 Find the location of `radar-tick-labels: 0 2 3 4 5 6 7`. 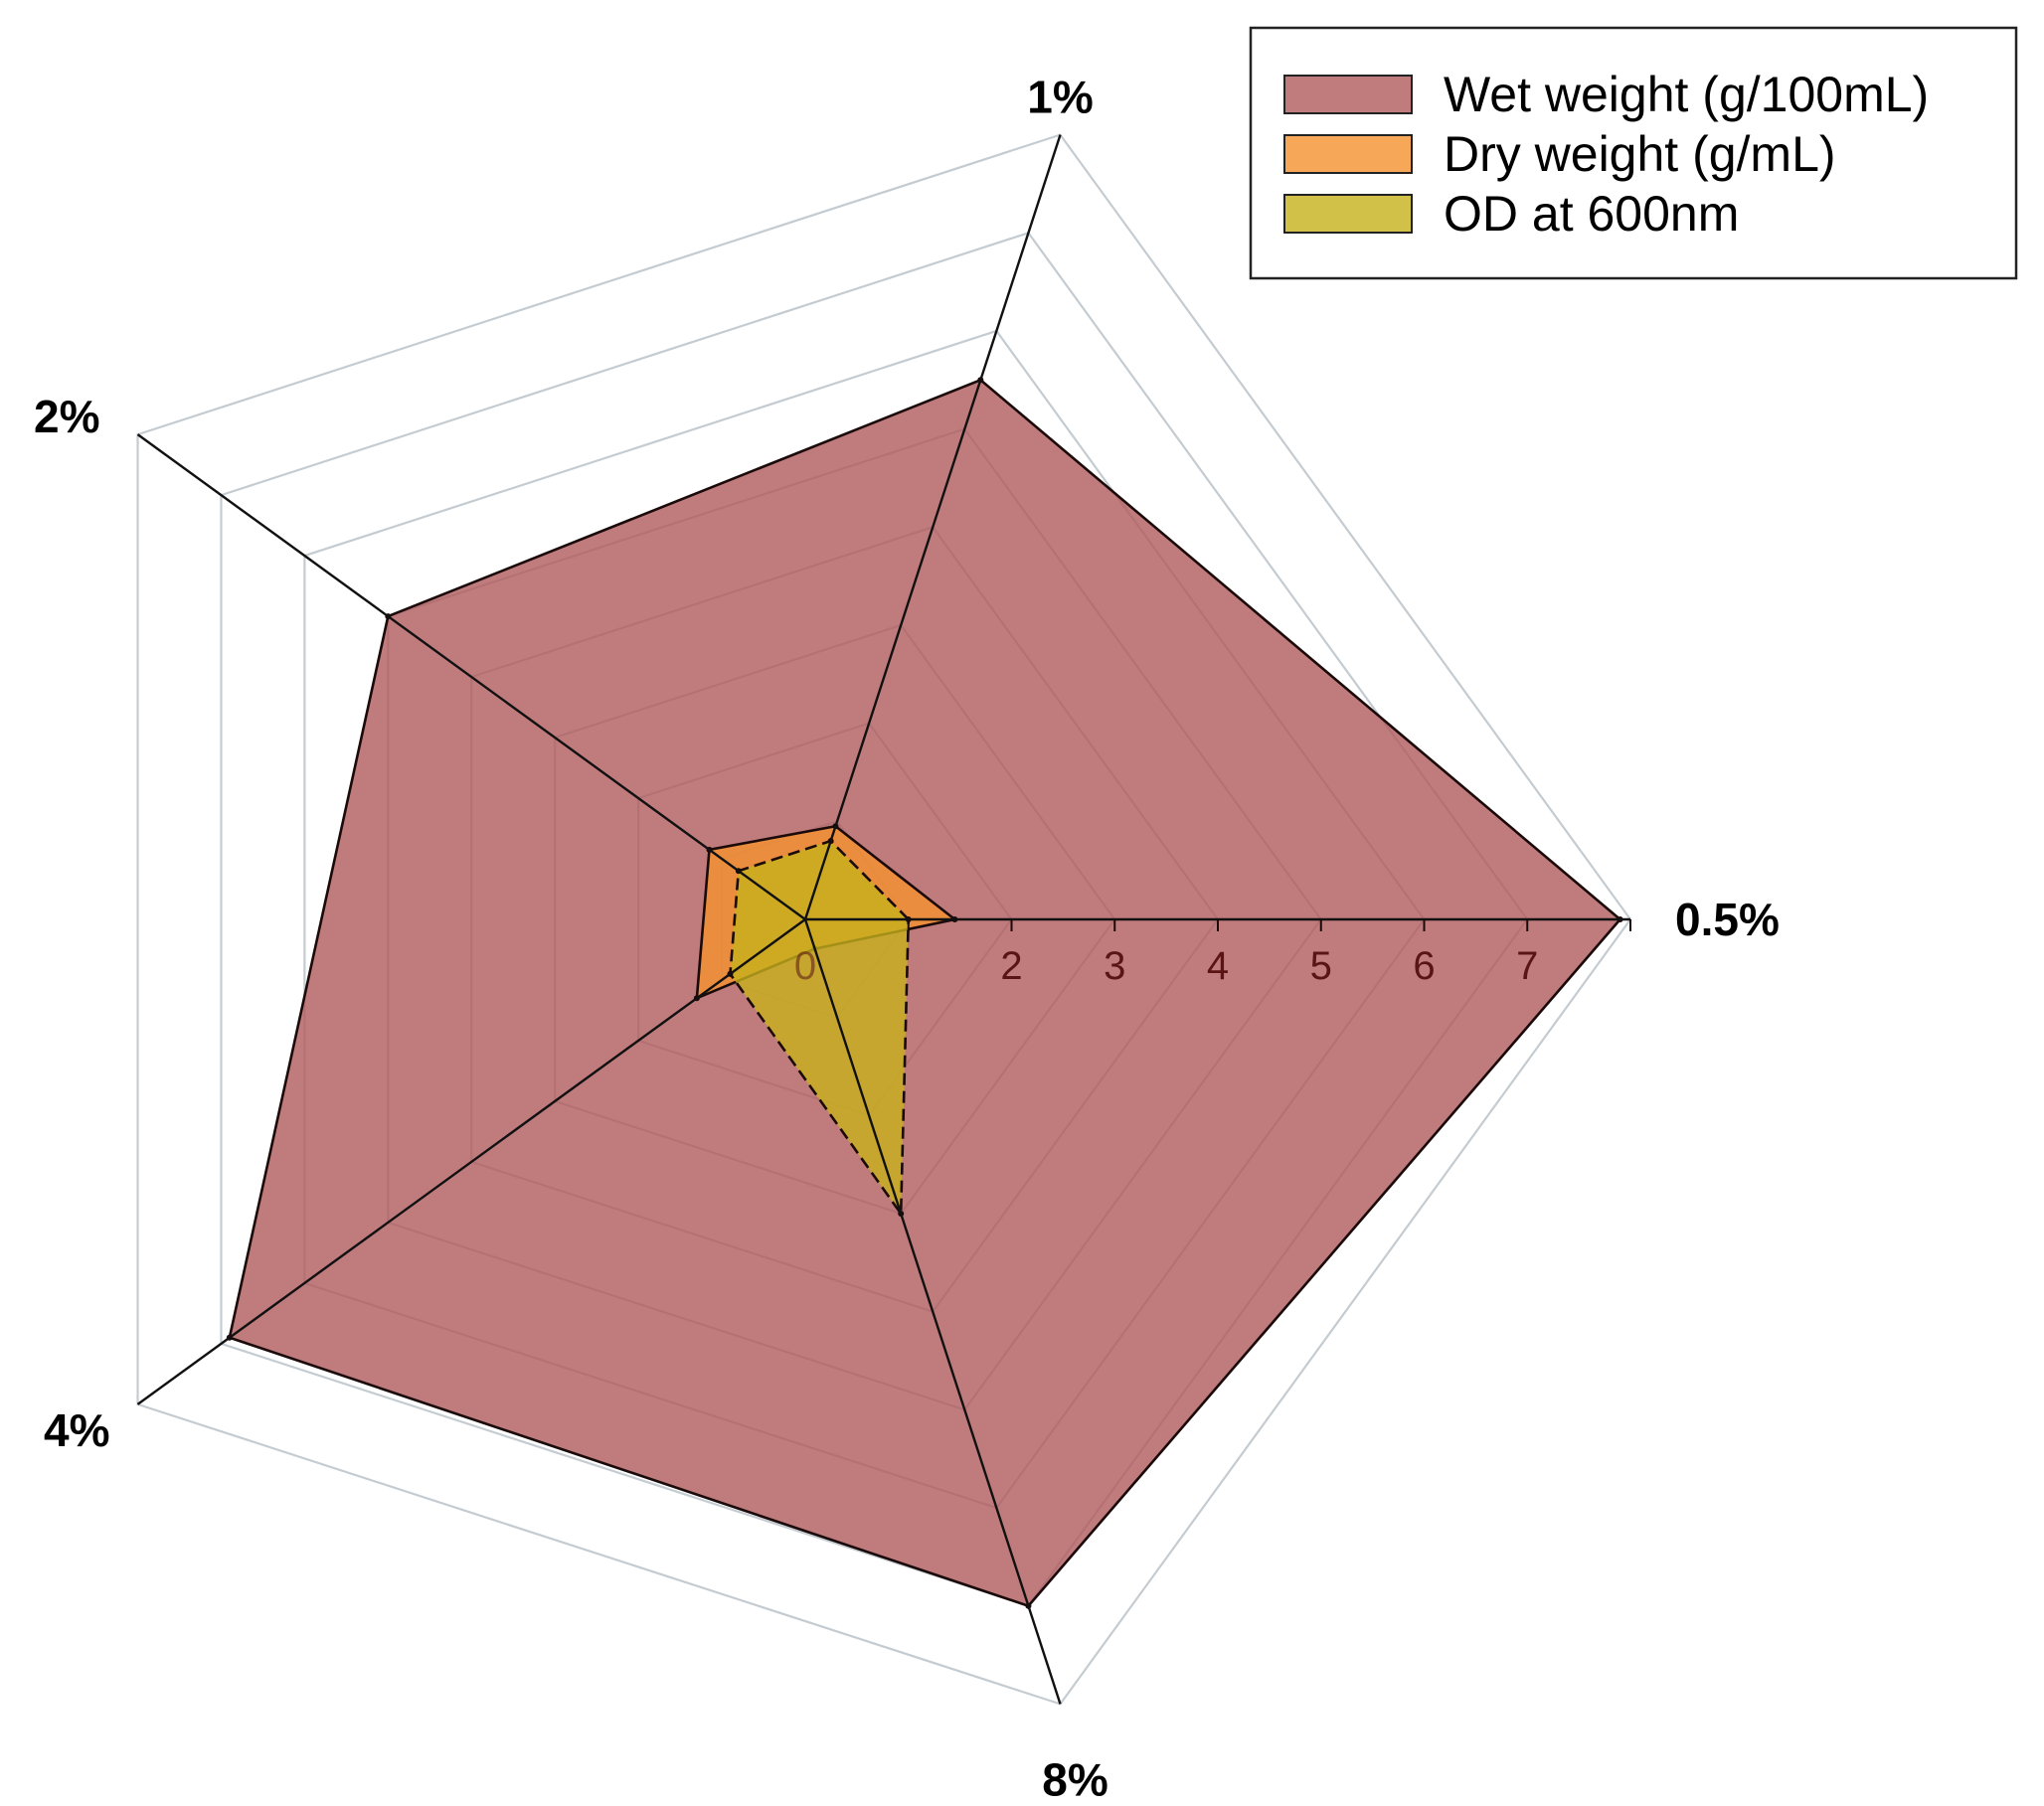

radar-tick-labels: 0 2 3 4 5 6 7 is located at coordinates (1213, 953).